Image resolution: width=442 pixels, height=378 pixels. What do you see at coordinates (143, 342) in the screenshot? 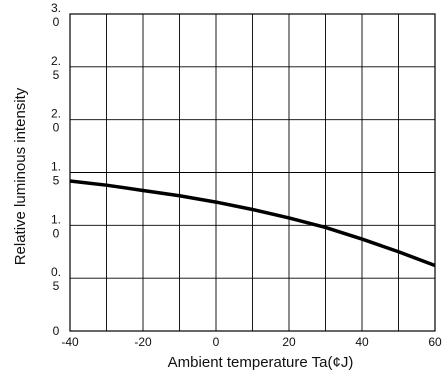
I see `x-tick-label: -20` at bounding box center [143, 342].